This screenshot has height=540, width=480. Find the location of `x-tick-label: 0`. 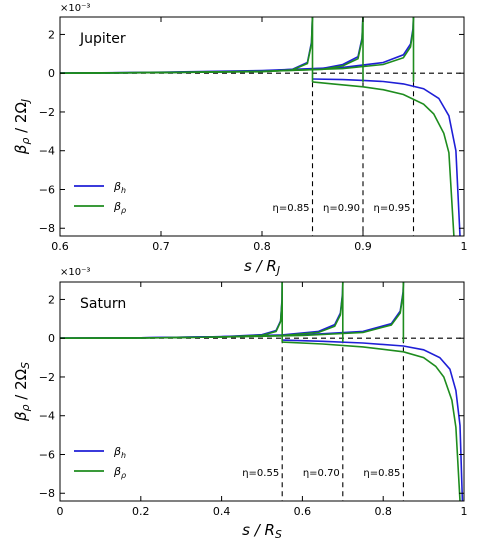

x-tick-label: 0 is located at coordinates (60, 511).